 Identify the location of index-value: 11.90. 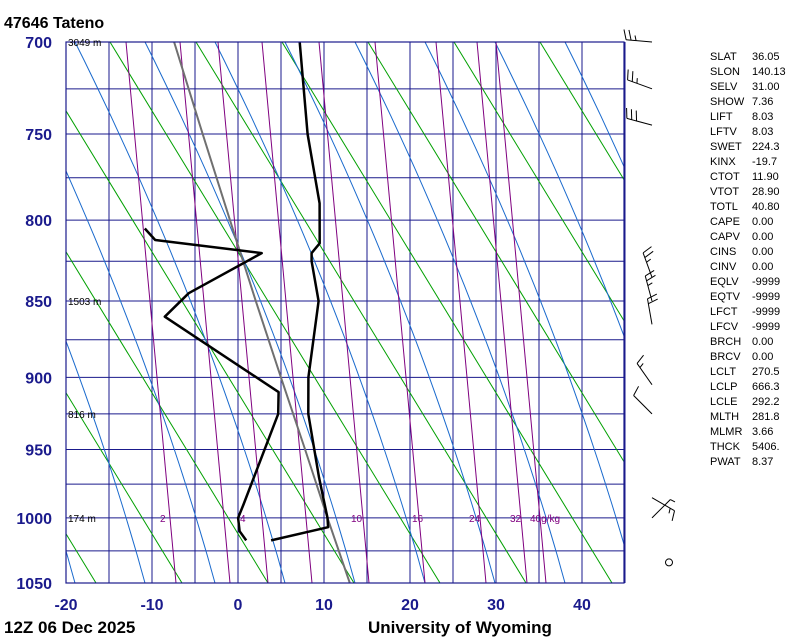
(765, 177).